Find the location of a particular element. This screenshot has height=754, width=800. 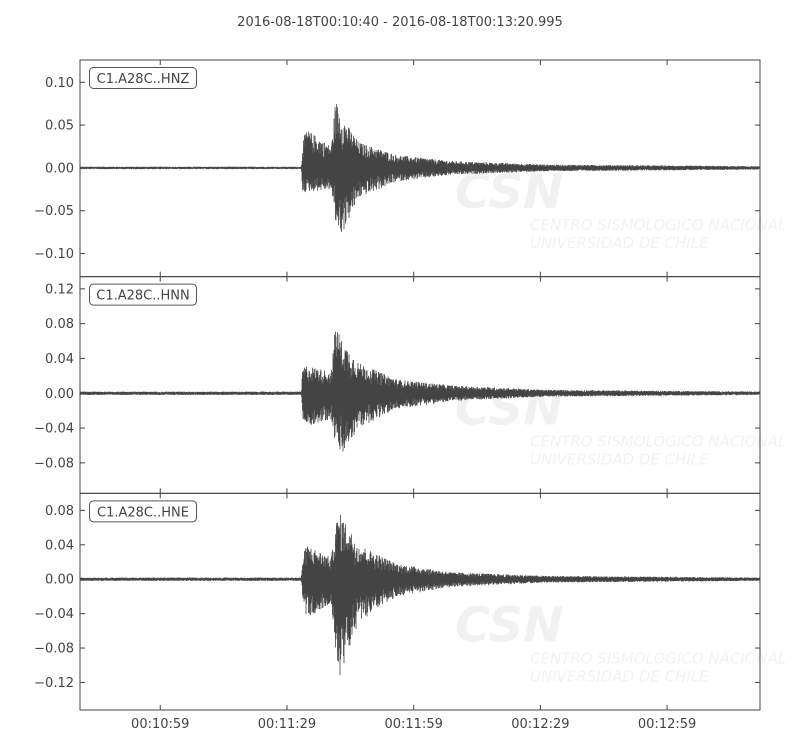

trace-label: C1.A28C..HNE is located at coordinates (143, 512).